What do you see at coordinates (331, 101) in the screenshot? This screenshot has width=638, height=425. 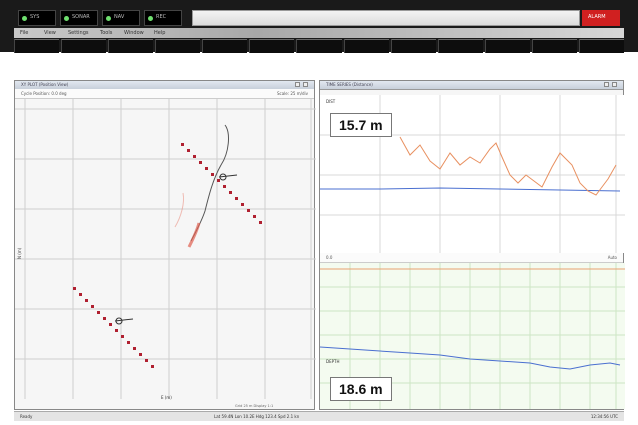 I see `chart-label: DIST` at bounding box center [331, 101].